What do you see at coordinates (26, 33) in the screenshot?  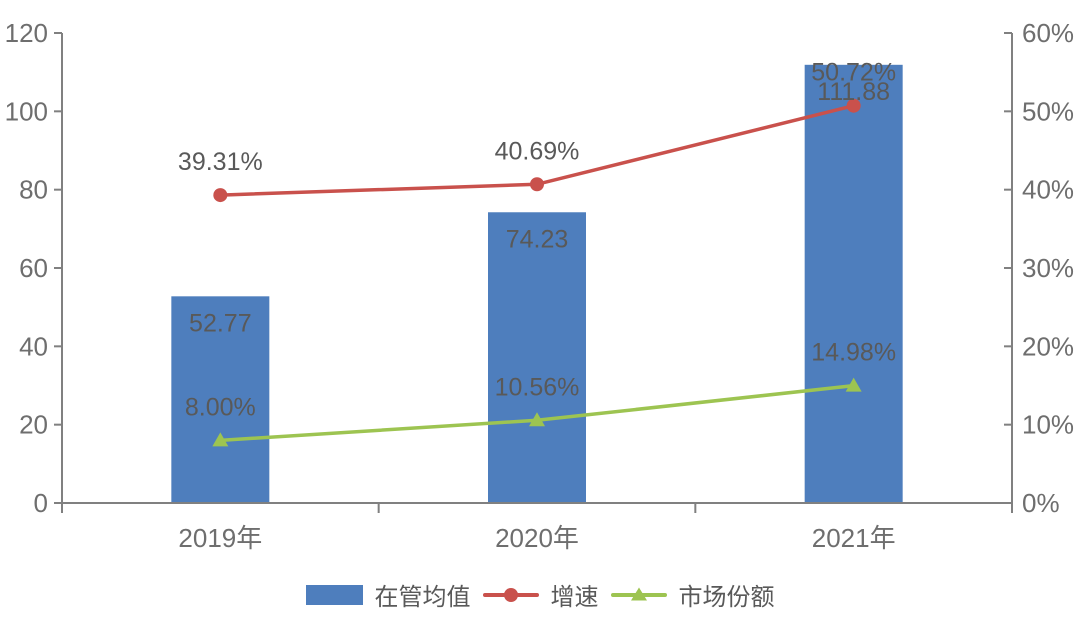 I see `left-axis-tick-label: 120` at bounding box center [26, 33].